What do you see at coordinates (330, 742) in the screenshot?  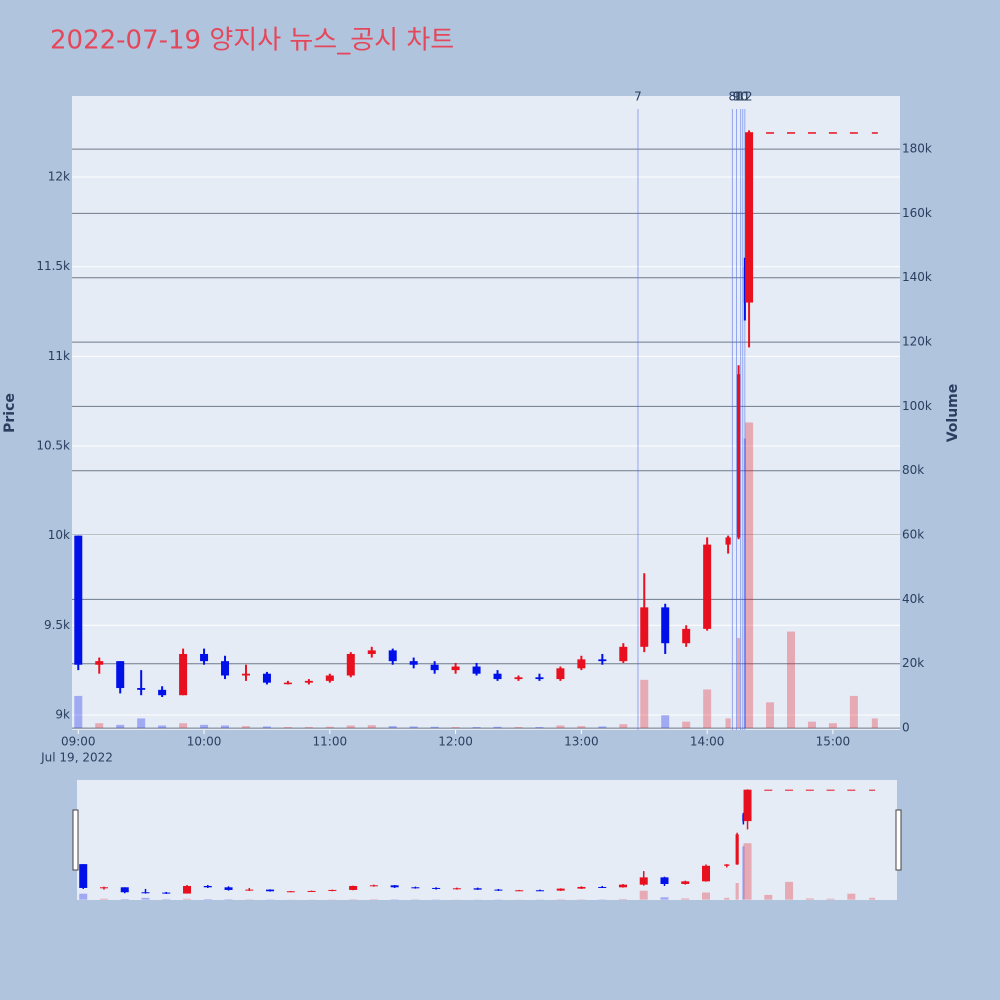 I see `x-tick-label: 11:00` at bounding box center [330, 742].